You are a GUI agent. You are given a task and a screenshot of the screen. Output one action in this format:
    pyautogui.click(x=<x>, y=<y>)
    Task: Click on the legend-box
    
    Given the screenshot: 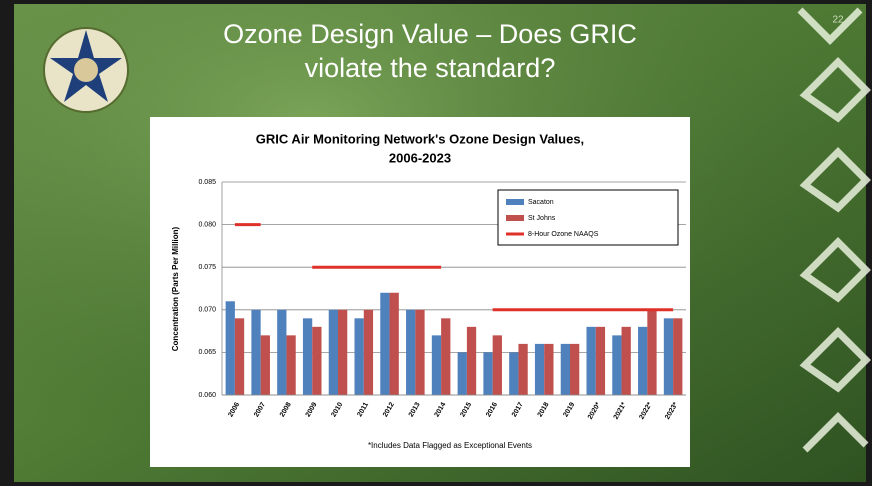 What is the action you would take?
    pyautogui.click(x=588, y=217)
    